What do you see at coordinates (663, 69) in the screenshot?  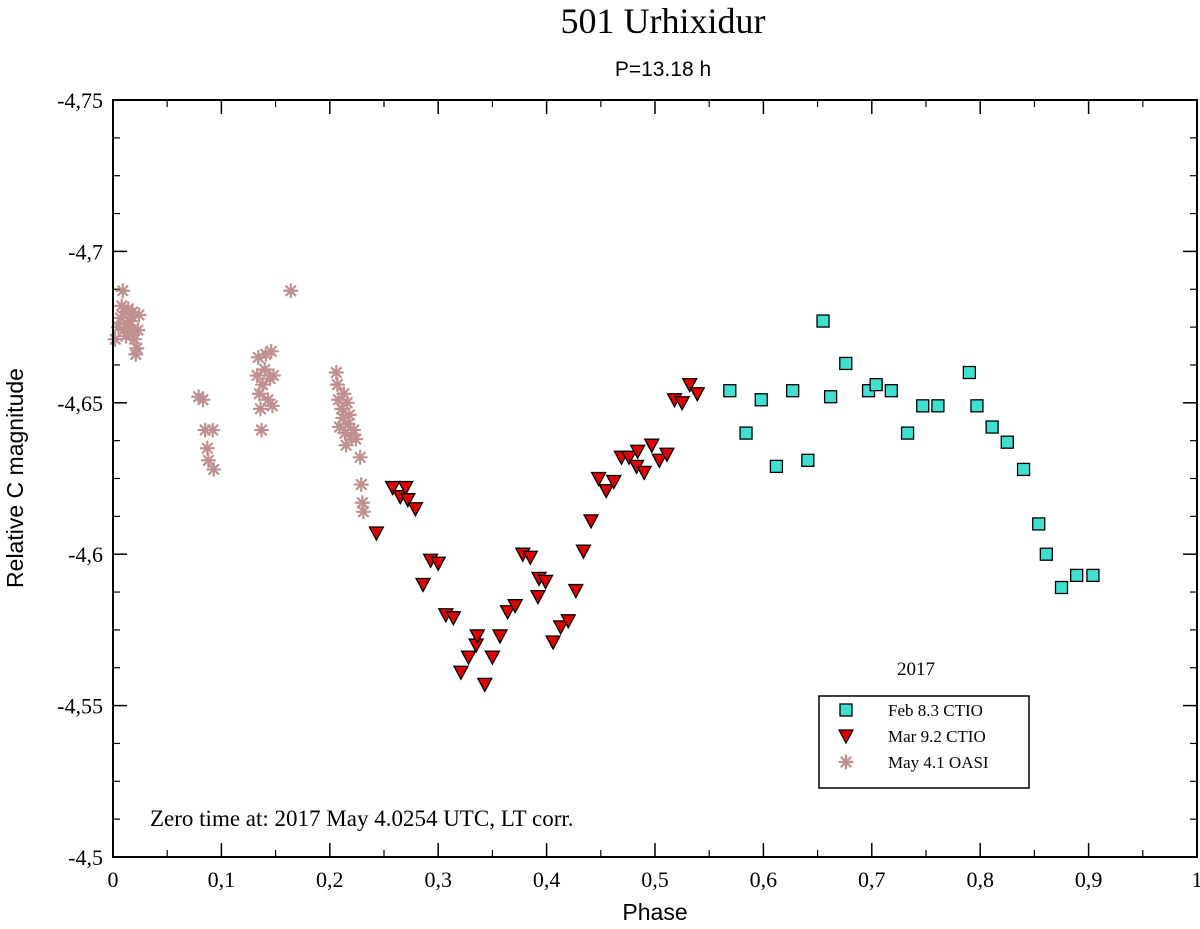 I see `chart-subtitle: P=13.18 h` at bounding box center [663, 69].